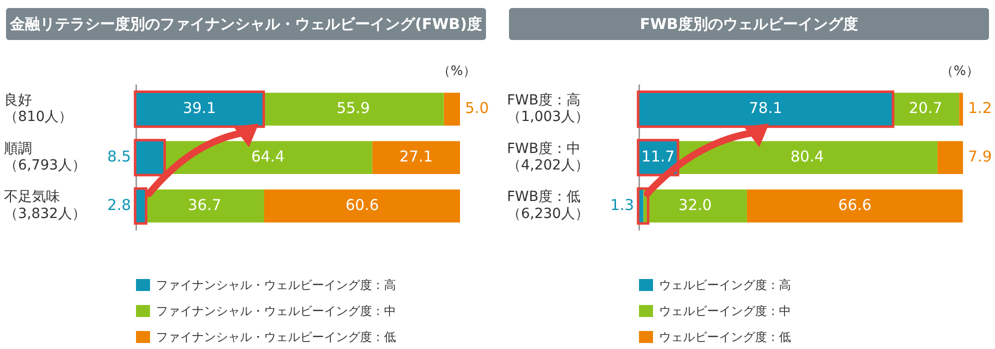 This screenshot has height=349, width=995. I want to click on y-tick-label: FWB度：低（6,230人）, so click(548, 205).